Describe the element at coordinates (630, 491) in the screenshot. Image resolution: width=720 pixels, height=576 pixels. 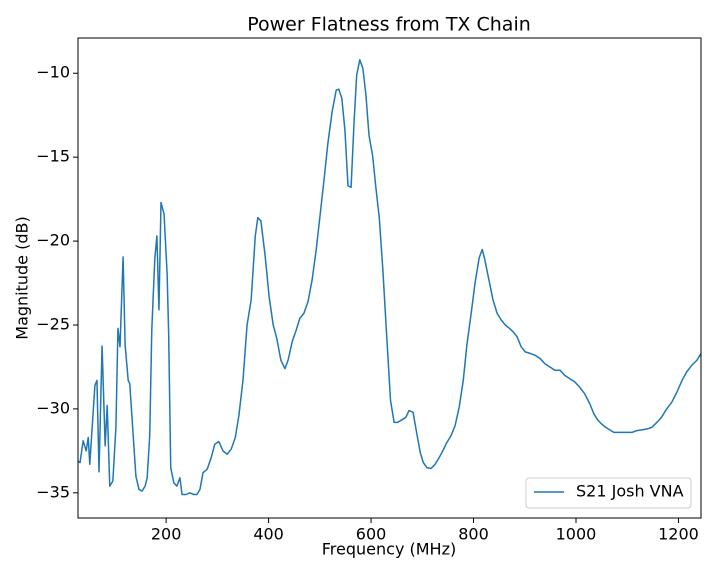
I see `legend-label: S21 Josh VNA` at that location.